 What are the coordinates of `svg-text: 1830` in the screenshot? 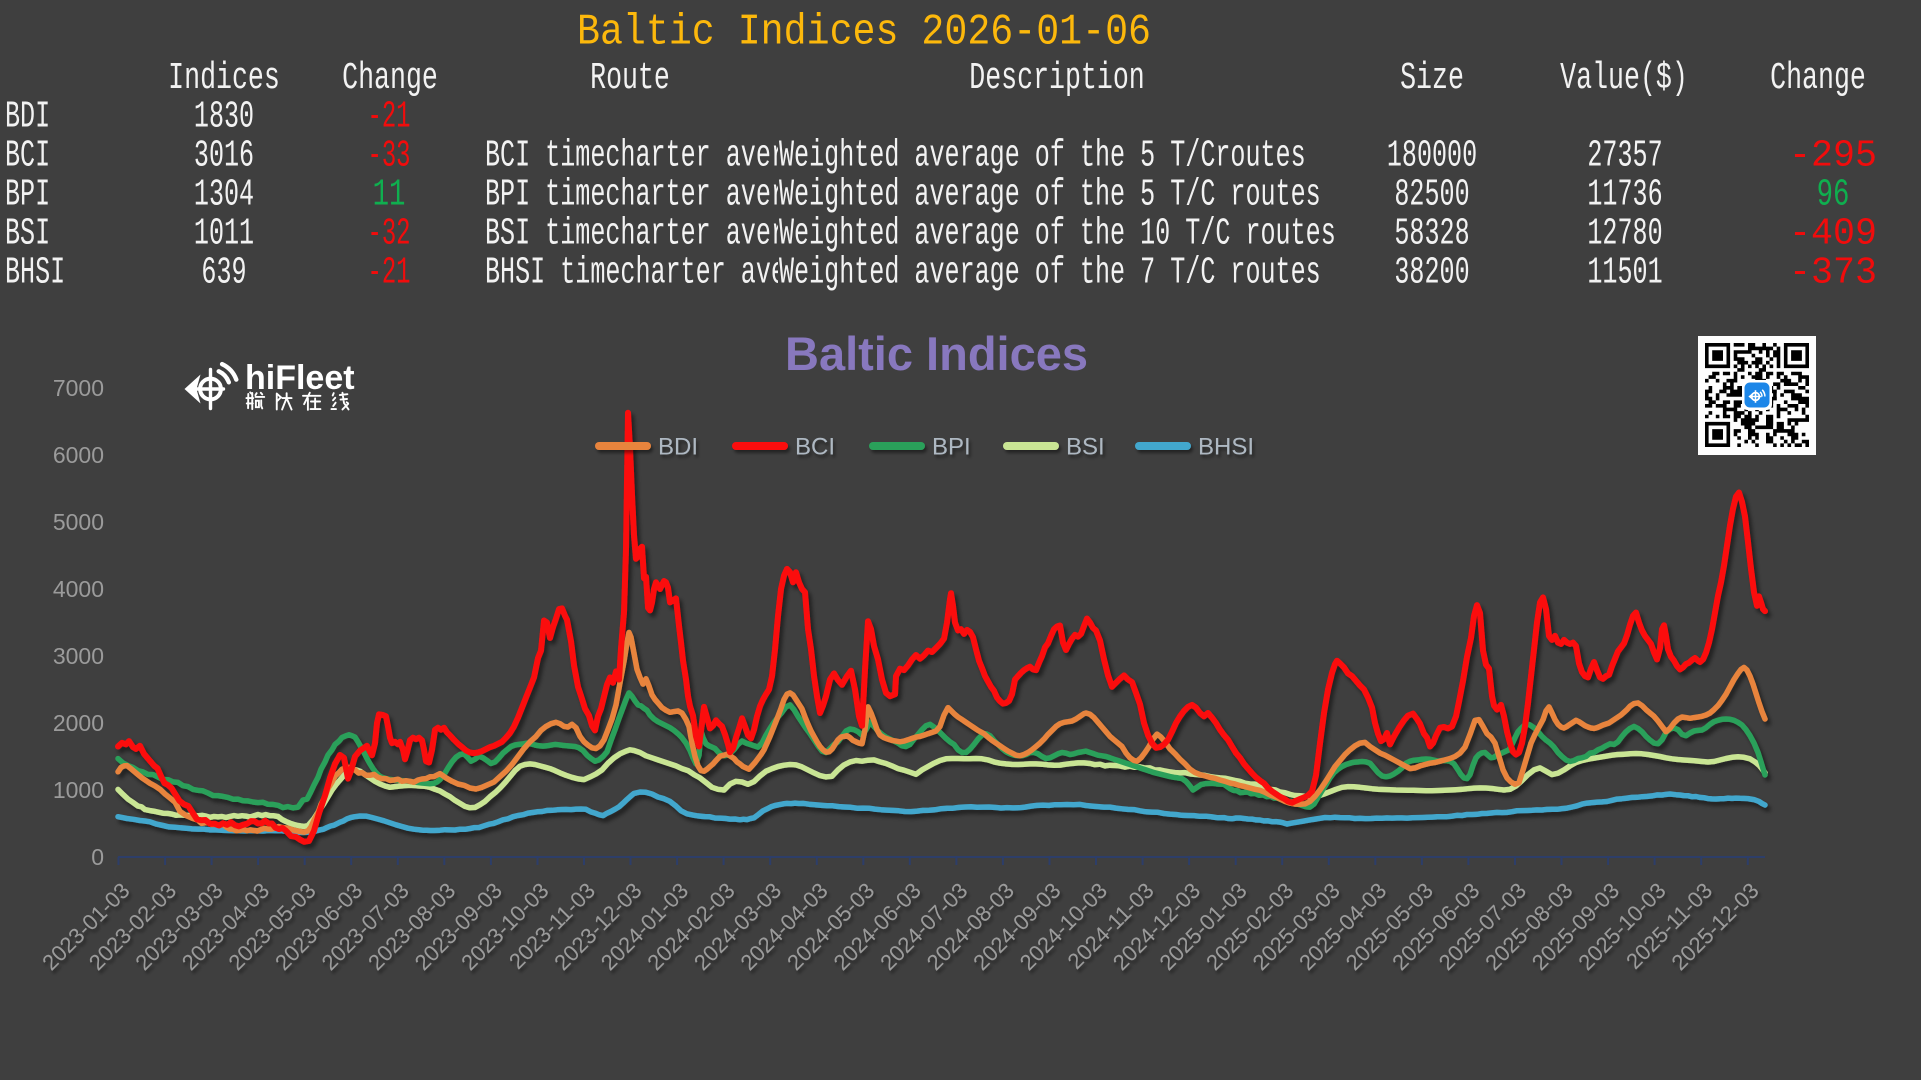 It's located at (224, 117).